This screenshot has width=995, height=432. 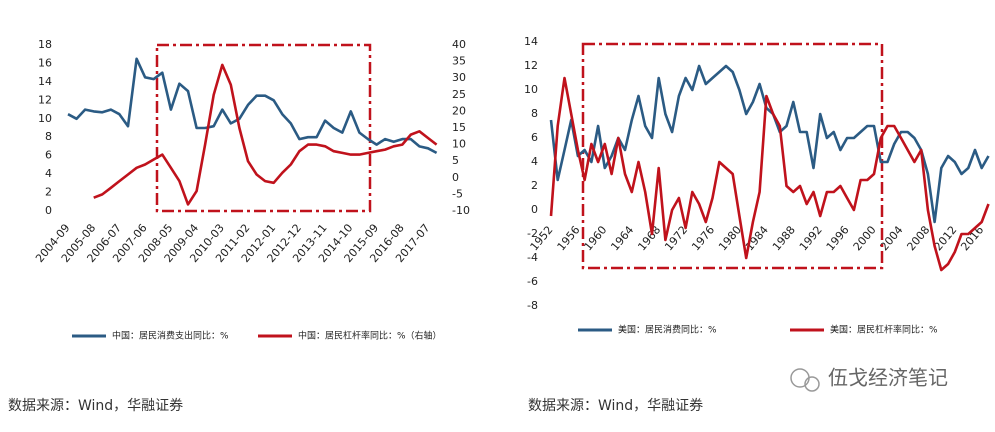 I want to click on watermark: 伍戈经济笔记, so click(x=888, y=378).